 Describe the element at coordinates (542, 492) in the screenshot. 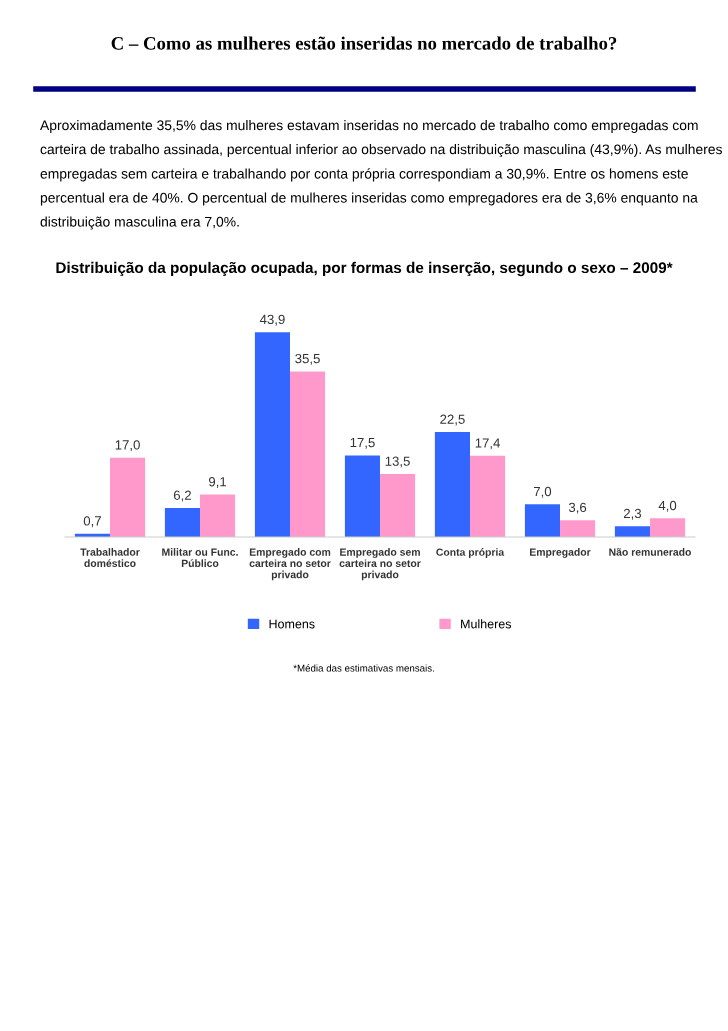

I see `data-label: 7,0` at that location.